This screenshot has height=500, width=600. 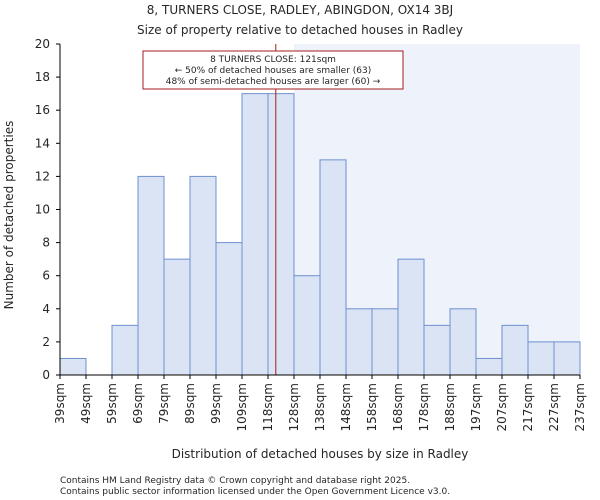 I want to click on y-tick-label: 8, so click(x=46, y=243).